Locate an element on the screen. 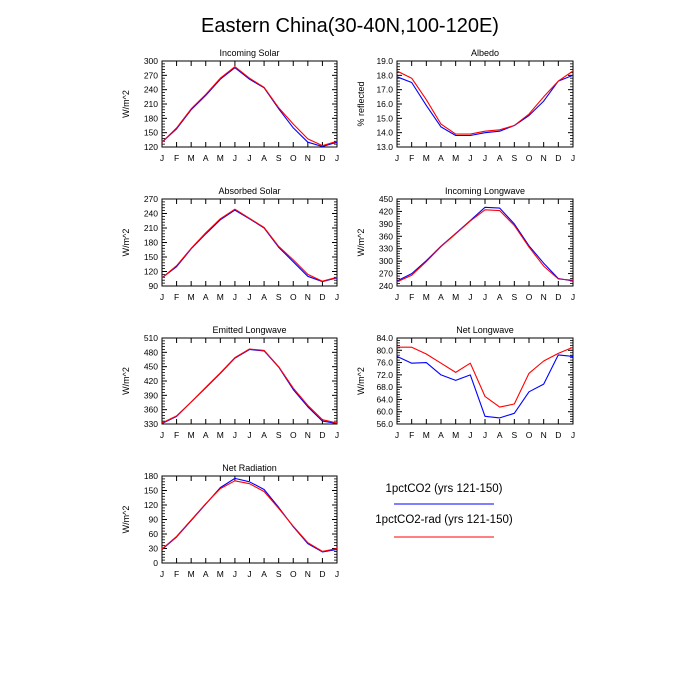 This screenshot has width=700, height=700. y-tick-label: 0 is located at coordinates (155, 563).